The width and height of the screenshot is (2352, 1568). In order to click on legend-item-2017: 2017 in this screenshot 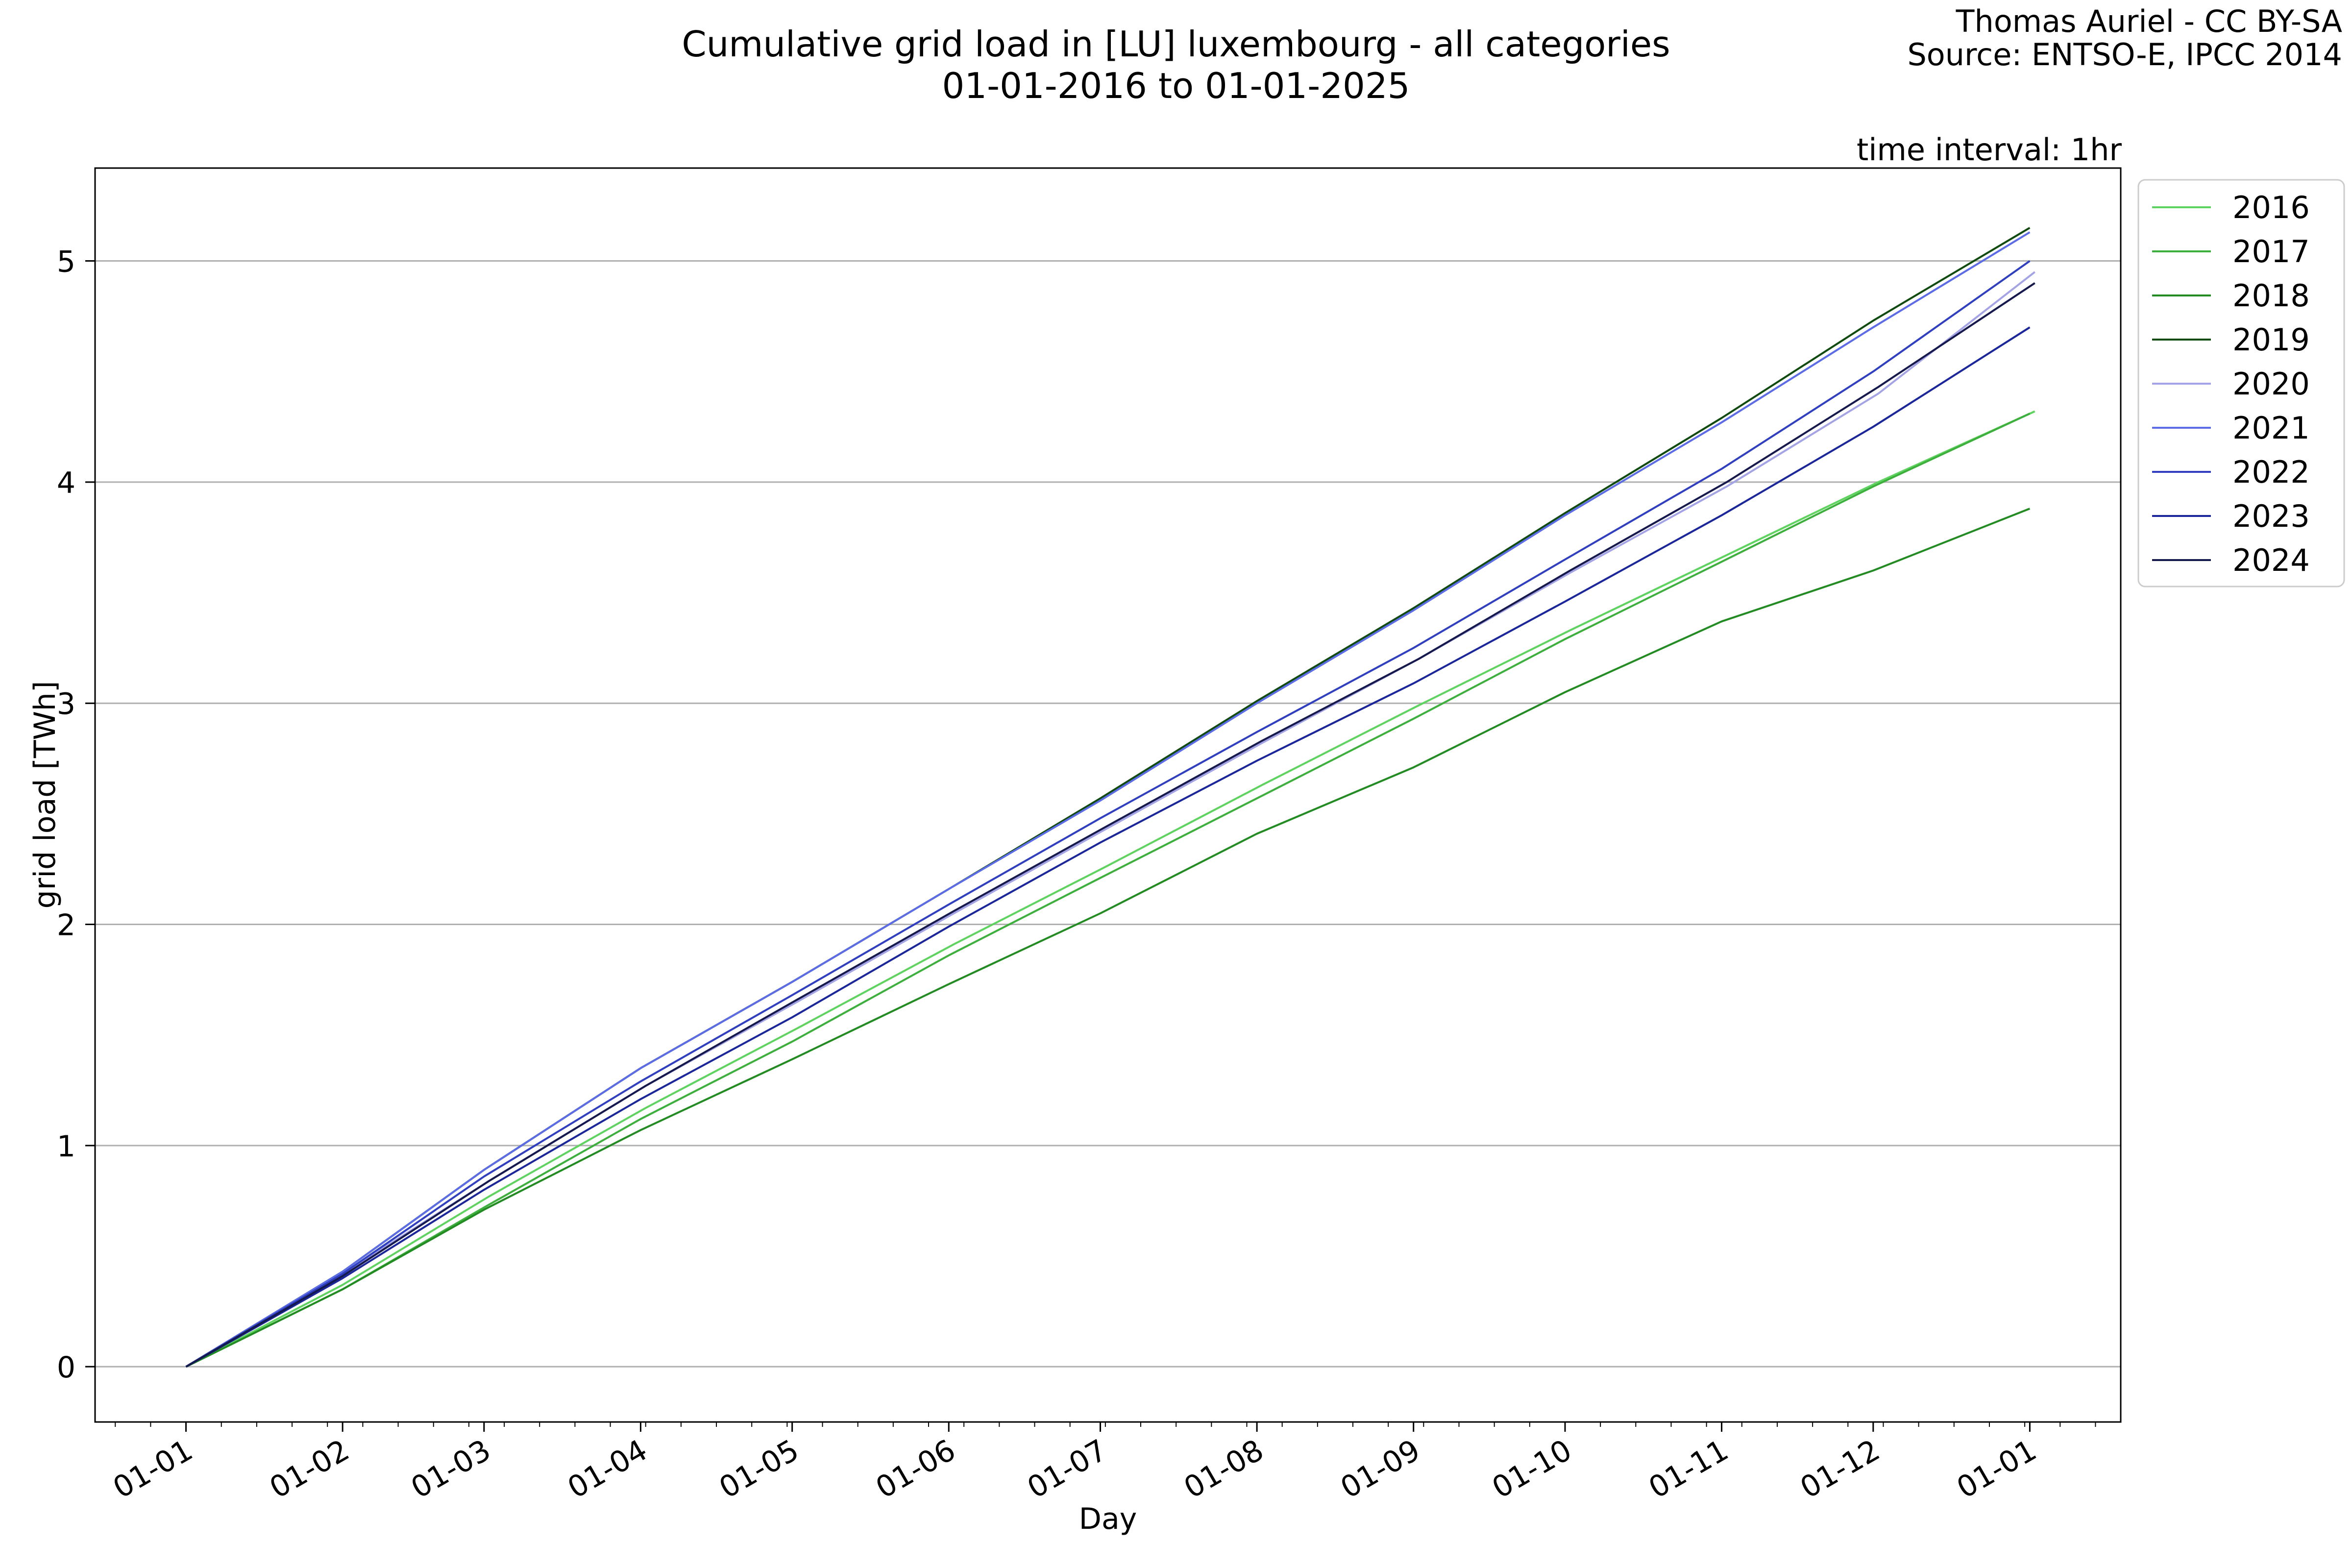, I will do `click(2231, 252)`.